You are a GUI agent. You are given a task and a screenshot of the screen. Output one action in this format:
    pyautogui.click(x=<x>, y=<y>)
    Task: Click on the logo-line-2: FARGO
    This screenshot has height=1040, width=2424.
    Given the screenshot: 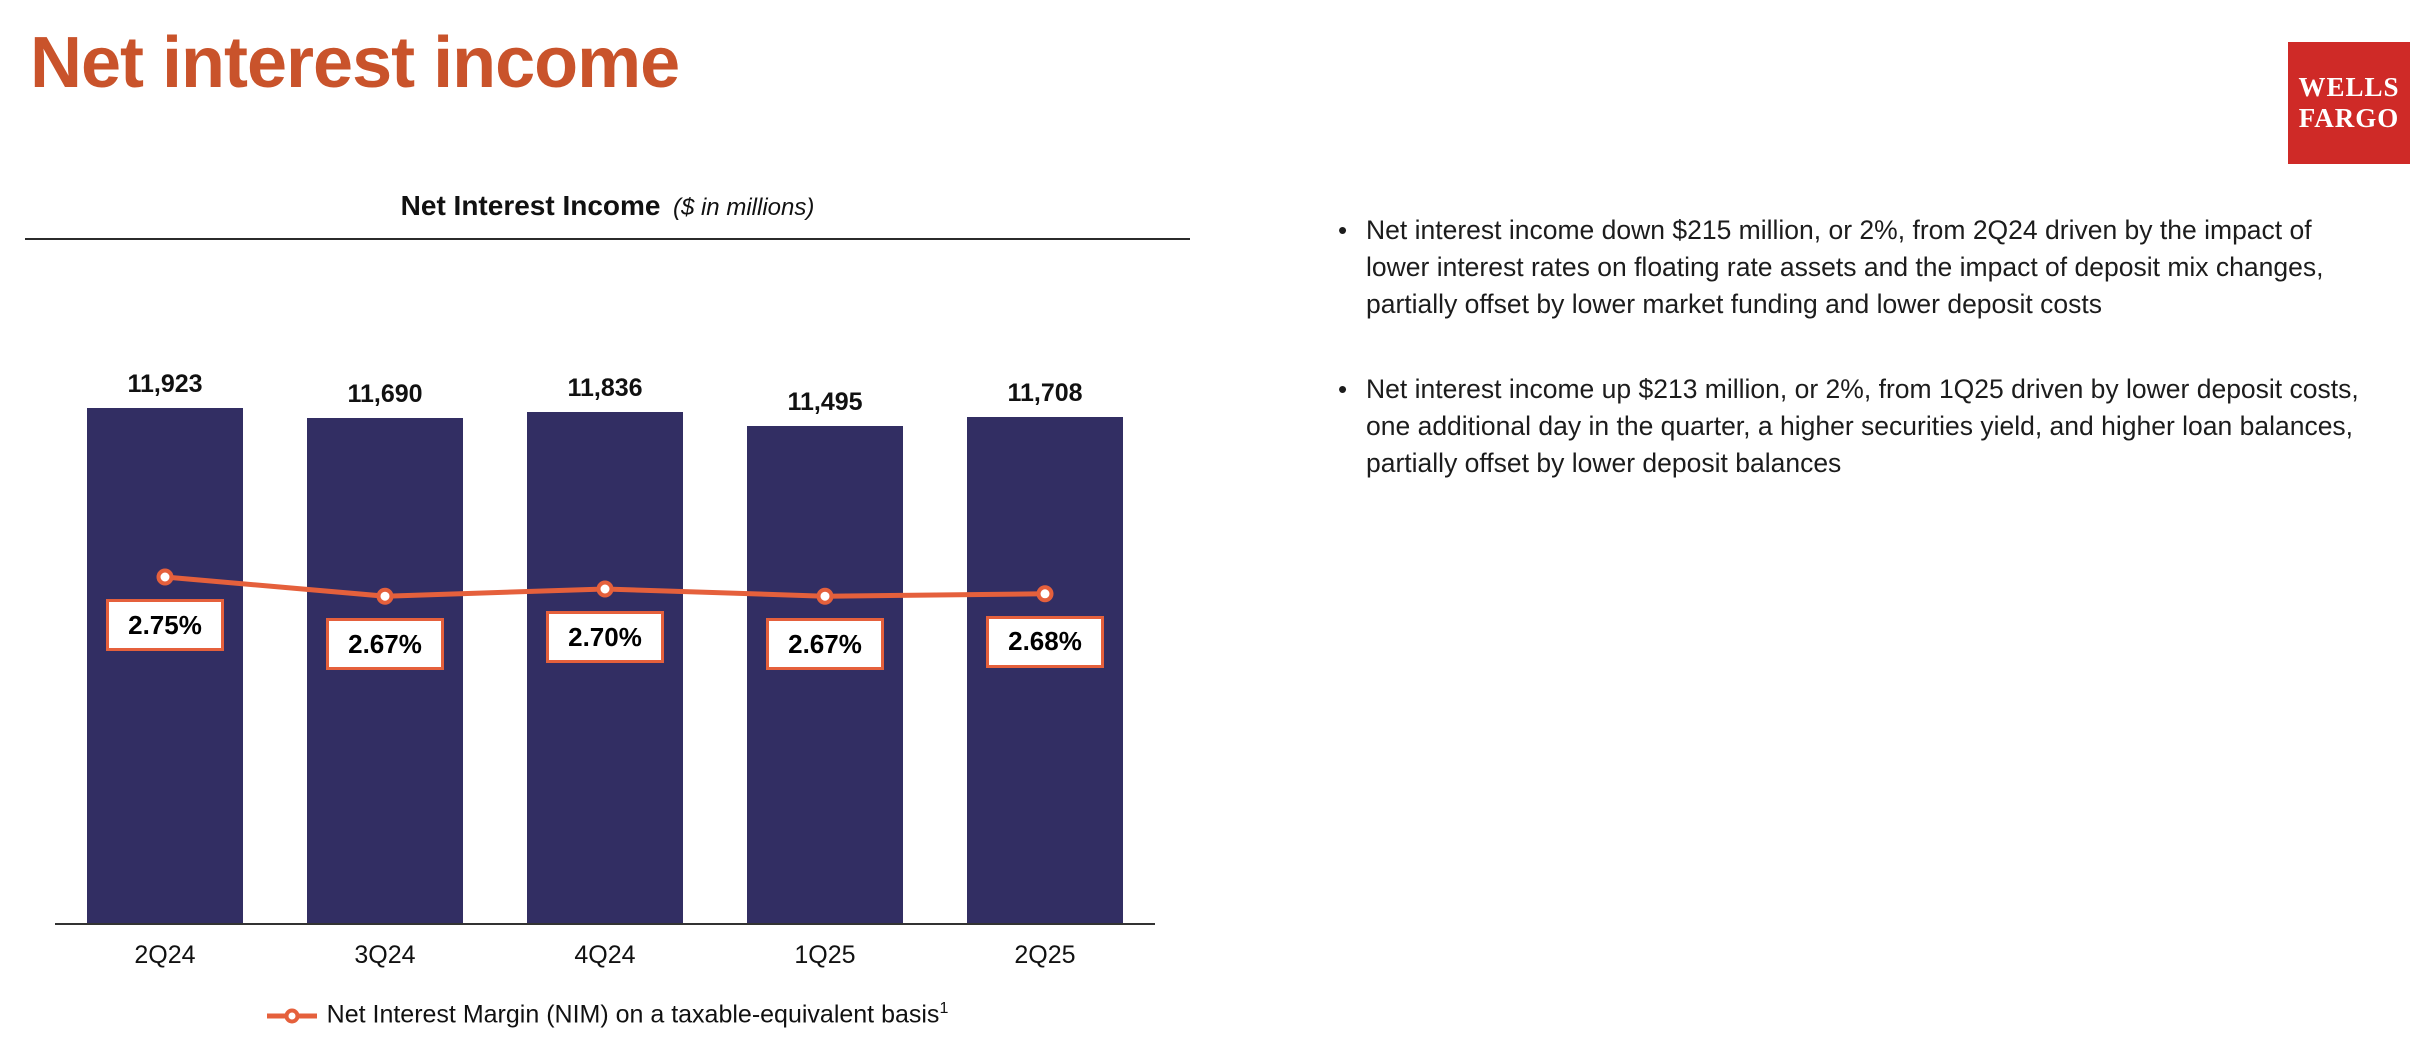 What is the action you would take?
    pyautogui.click(x=2349, y=118)
    